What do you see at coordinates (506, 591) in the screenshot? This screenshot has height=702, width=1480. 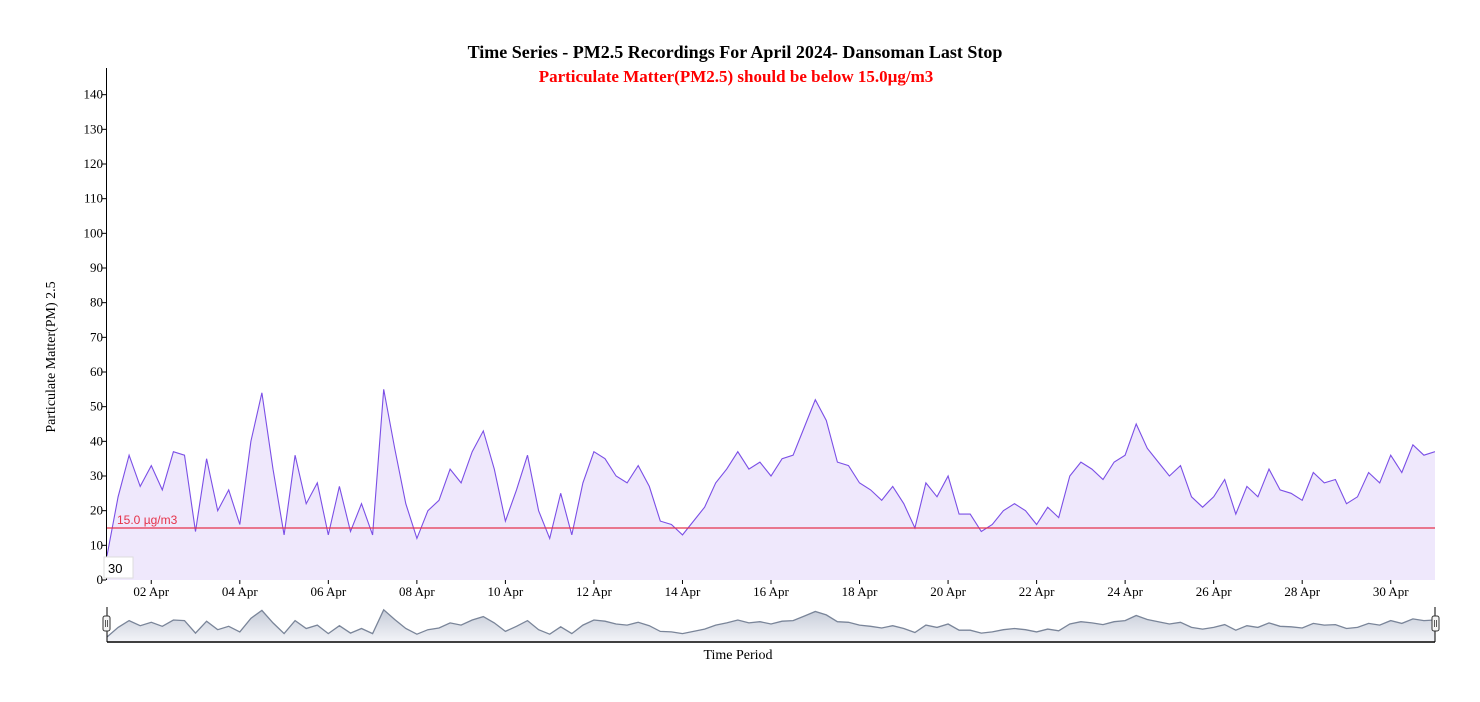 I see `x-tick-label: 10 Apr` at bounding box center [506, 591].